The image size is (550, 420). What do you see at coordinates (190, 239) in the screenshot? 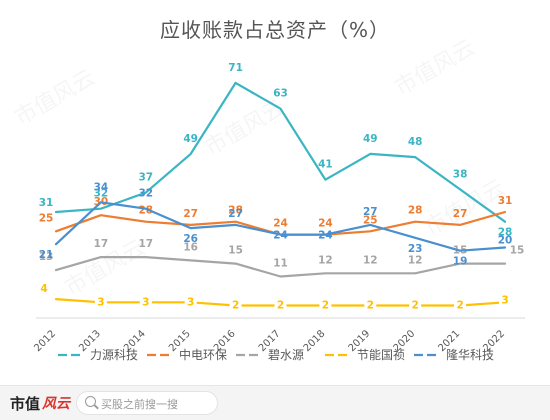
I see `data-label: 26` at bounding box center [190, 239].